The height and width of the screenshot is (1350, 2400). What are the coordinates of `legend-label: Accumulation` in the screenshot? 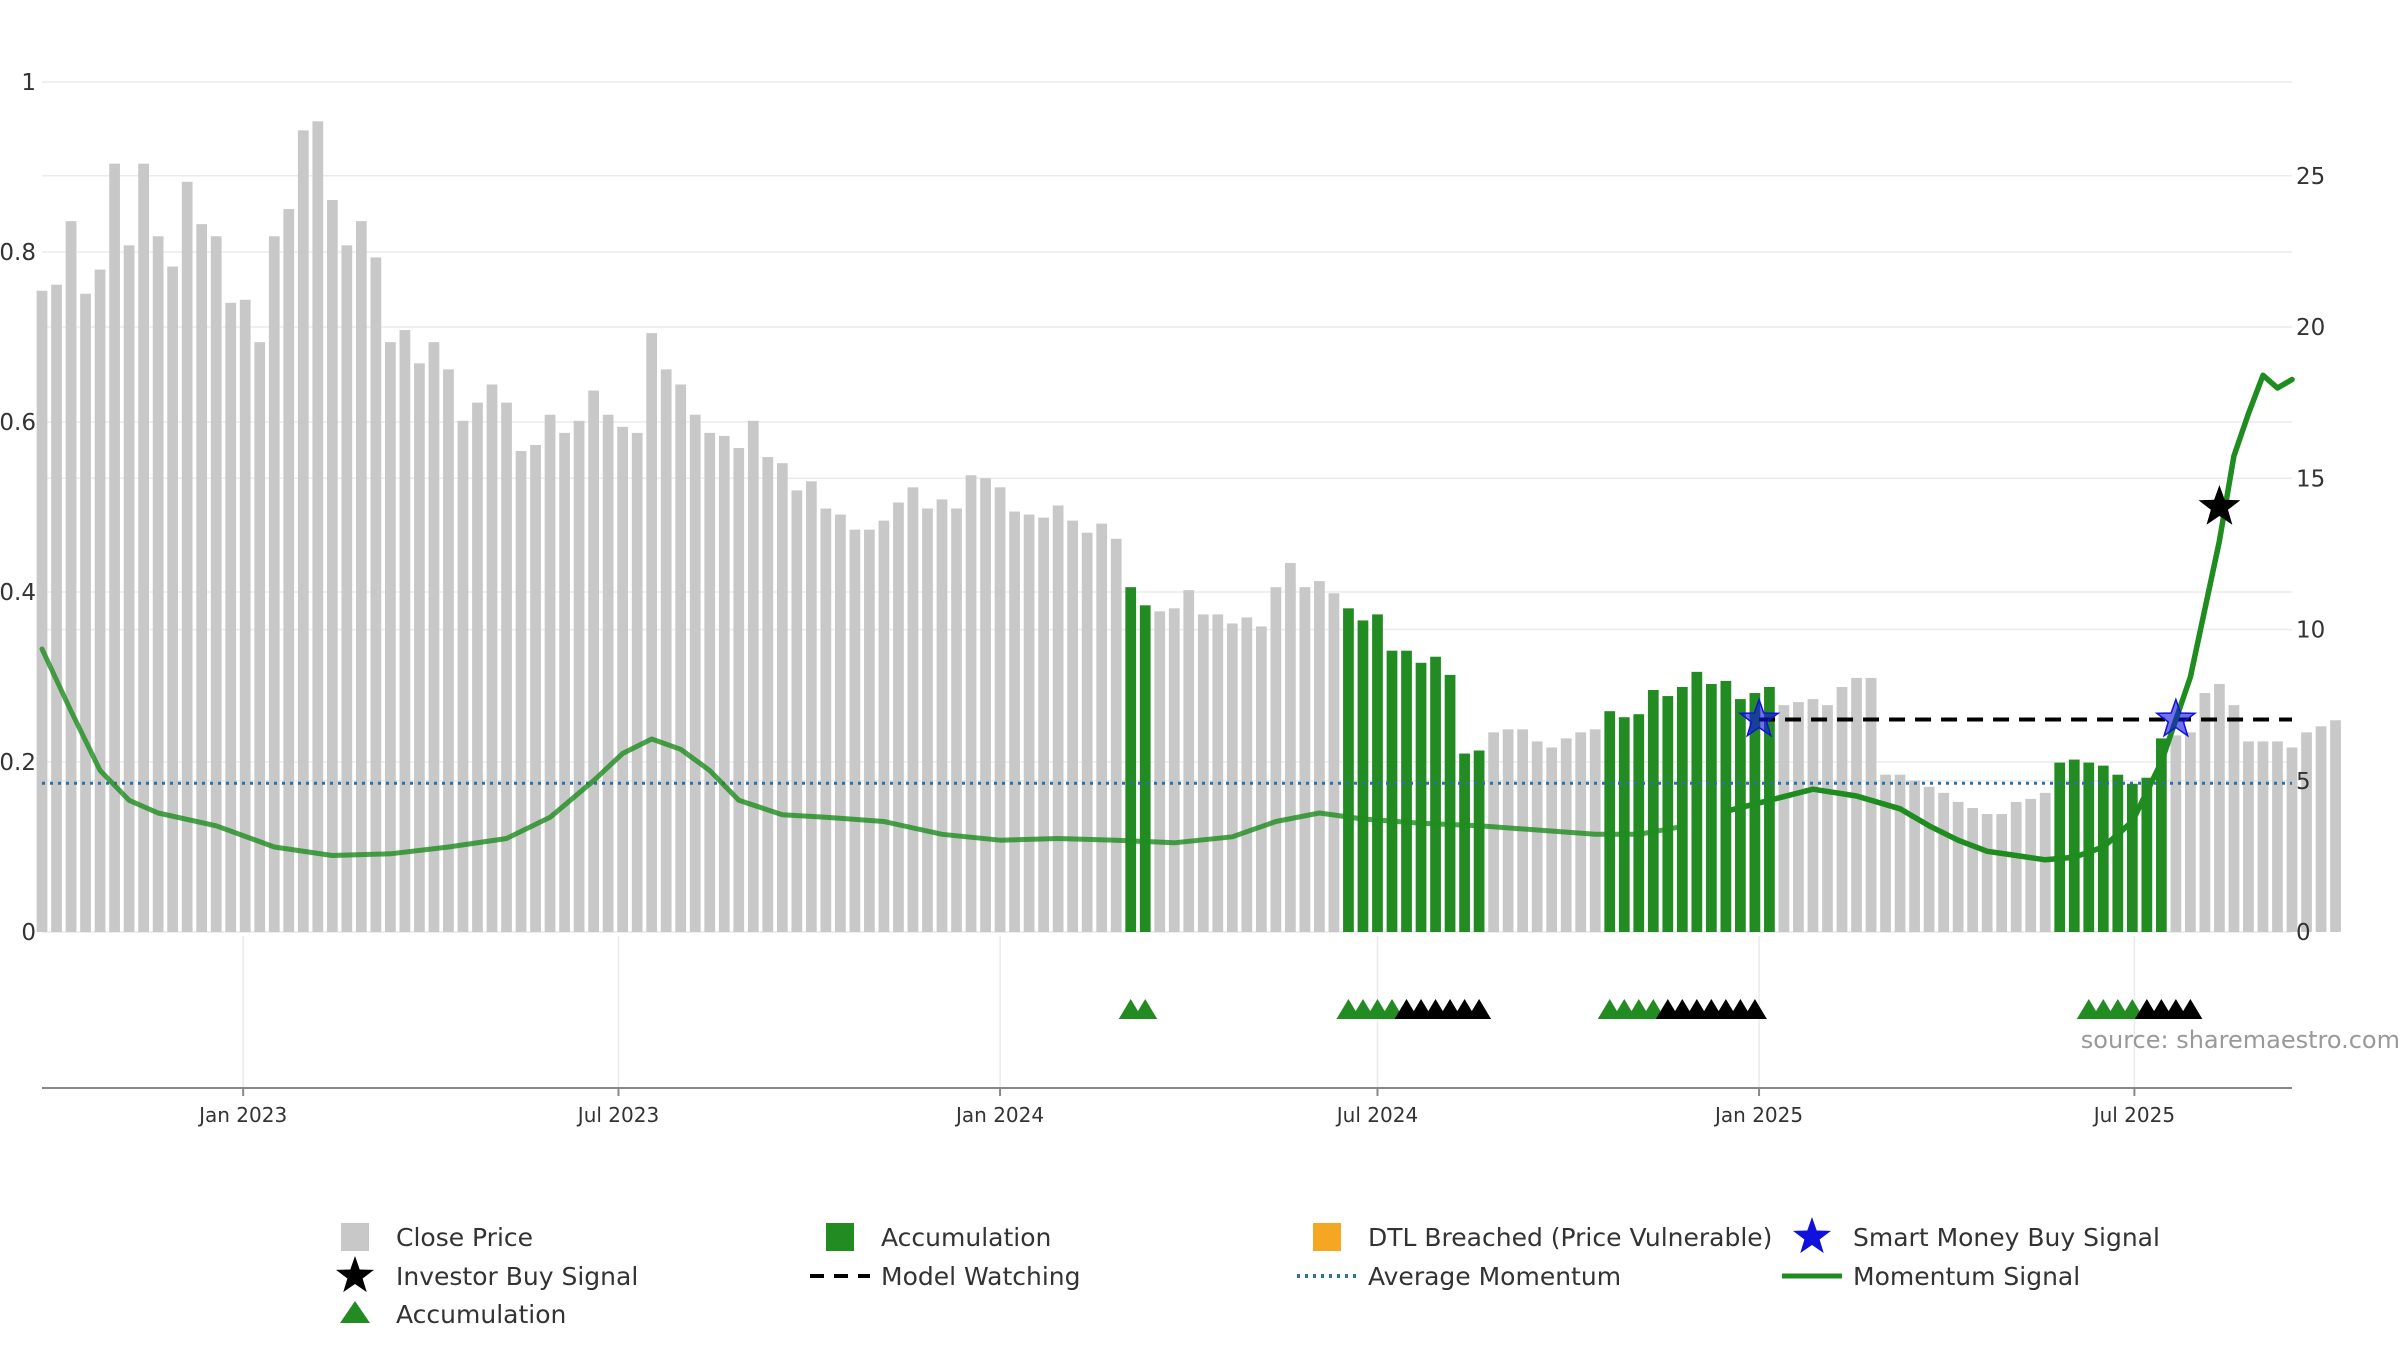 It's located at (966, 1237).